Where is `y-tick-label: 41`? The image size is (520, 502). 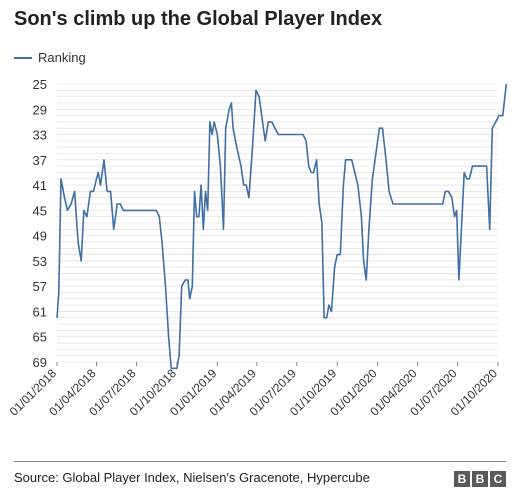 y-tick-label: 41 is located at coordinates (40, 185).